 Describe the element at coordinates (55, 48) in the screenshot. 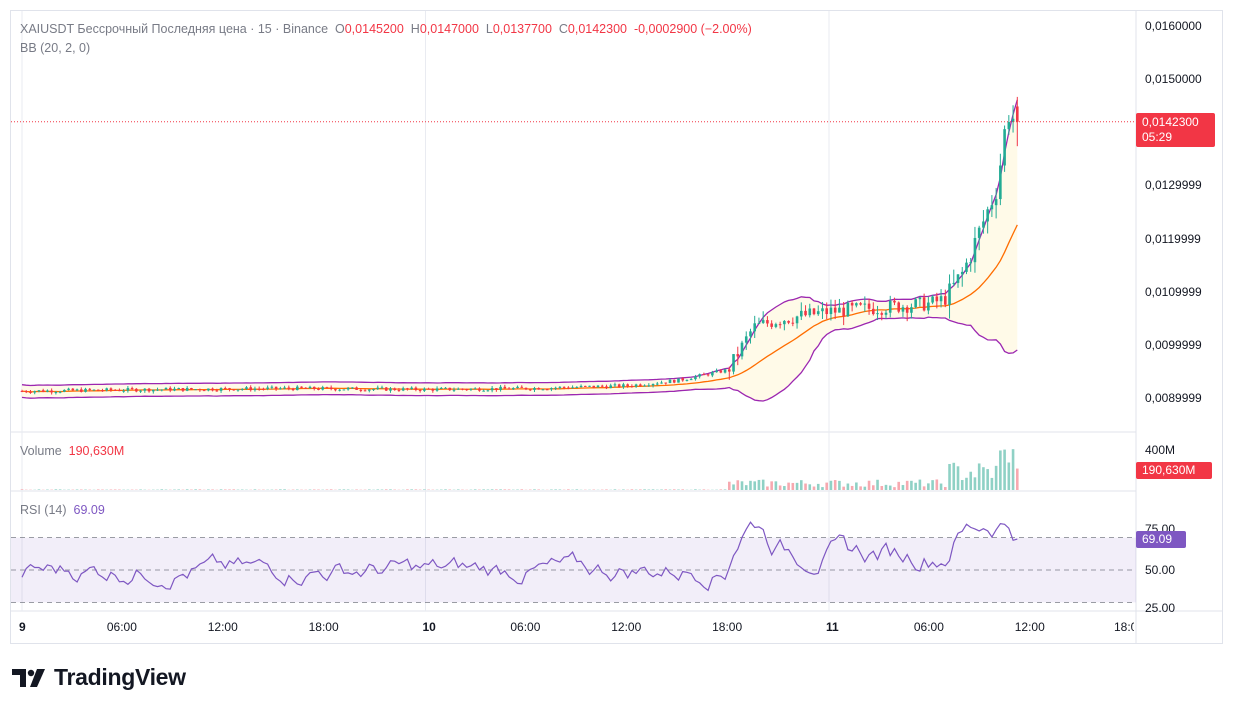

I see `indicator-legend: BB (20, 2, 0)` at that location.